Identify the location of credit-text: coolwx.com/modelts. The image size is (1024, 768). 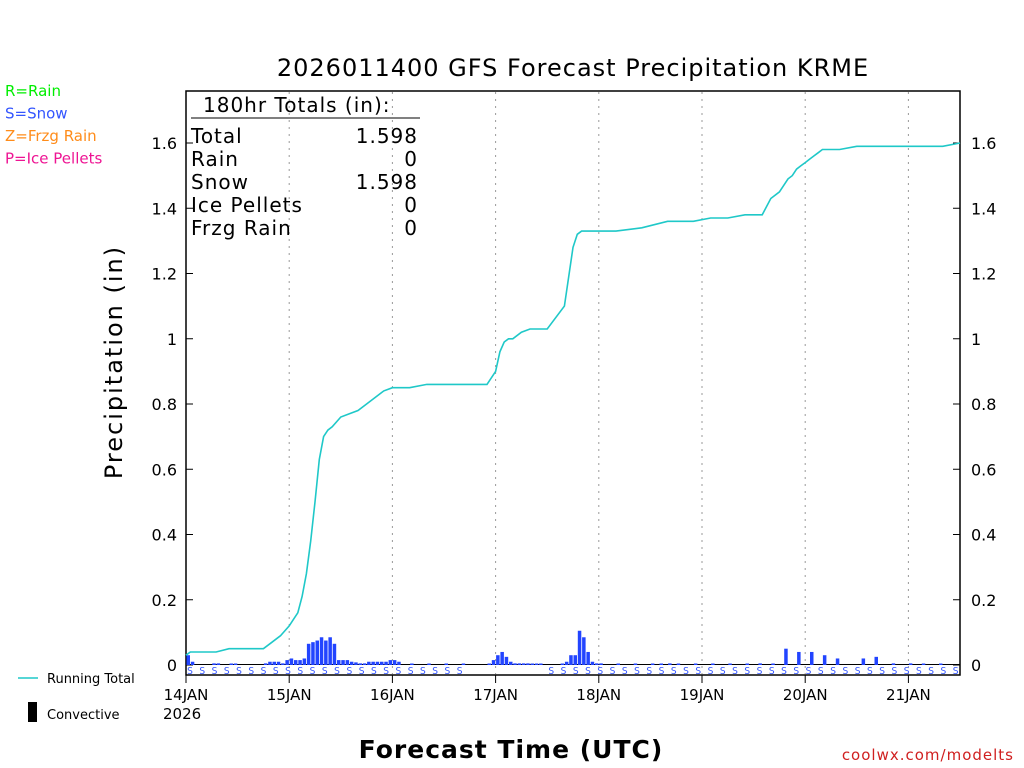
(928, 755).